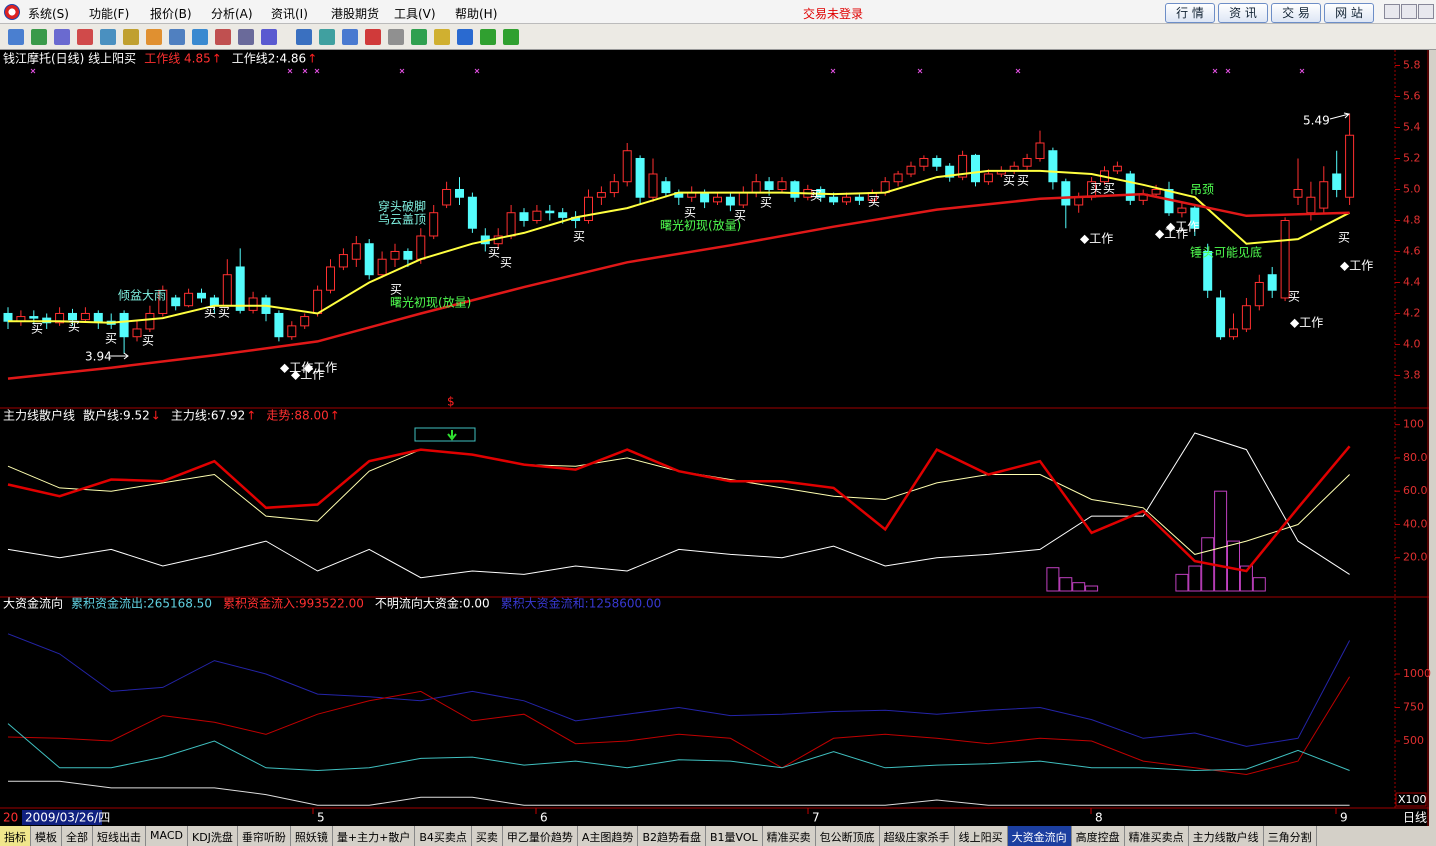 This screenshot has height=846, width=1436. Describe the element at coordinates (77, 836) in the screenshot. I see `tab: 全部` at that location.